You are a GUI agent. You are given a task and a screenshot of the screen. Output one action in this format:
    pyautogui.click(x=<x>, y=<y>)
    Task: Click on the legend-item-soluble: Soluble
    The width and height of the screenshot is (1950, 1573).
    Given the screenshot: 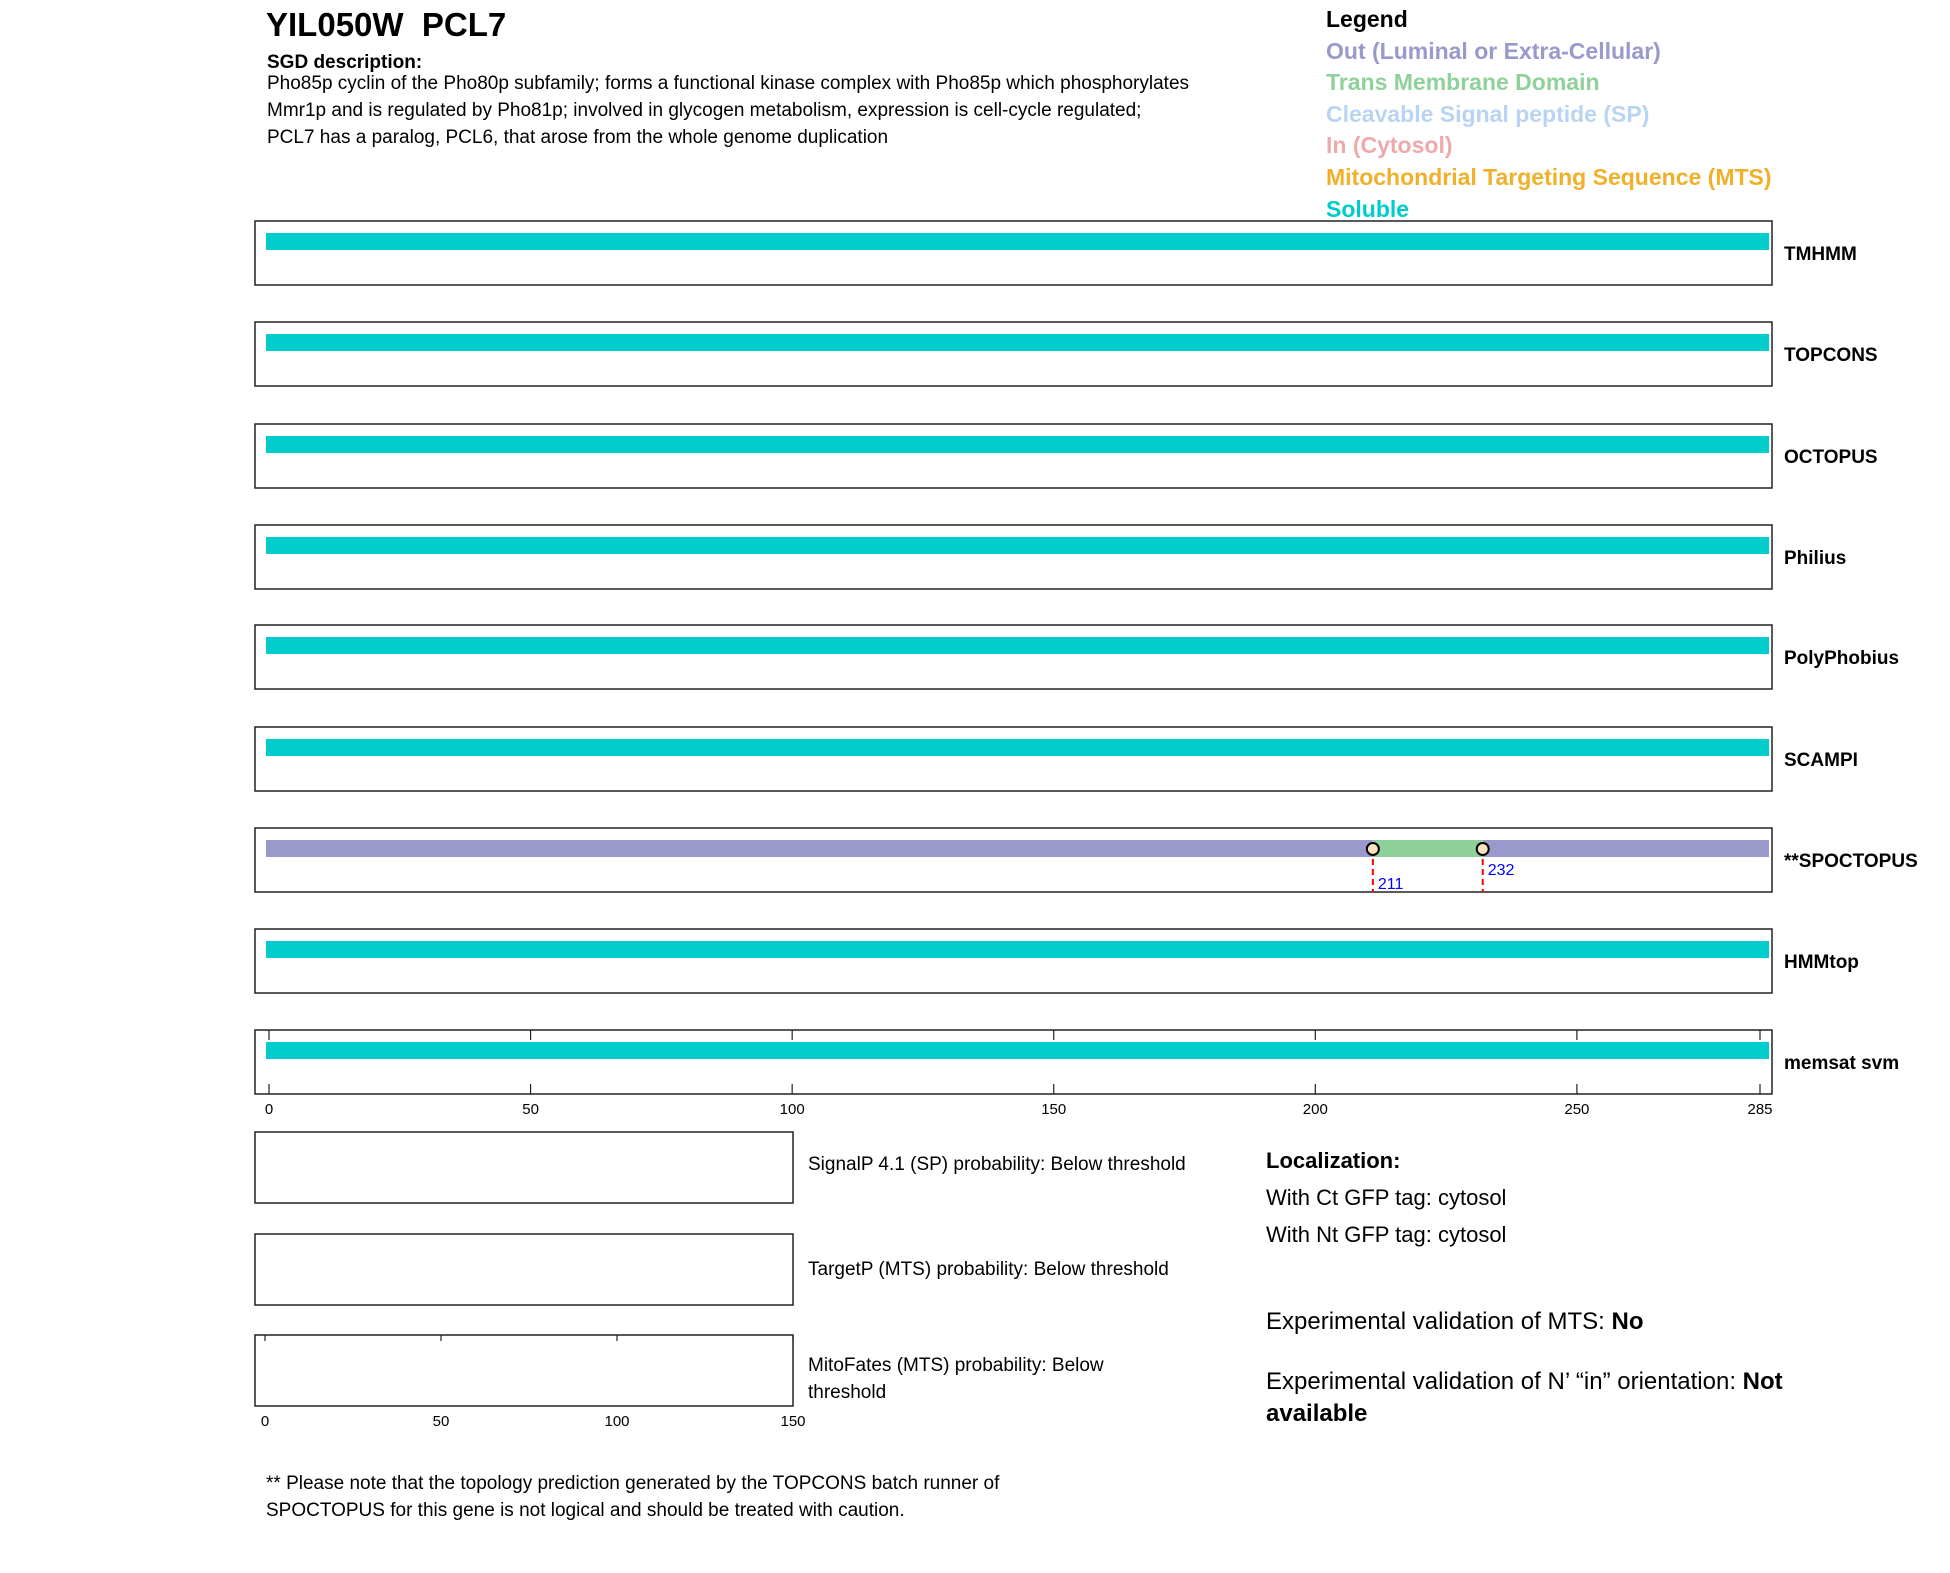 What is the action you would take?
    pyautogui.click(x=1368, y=208)
    